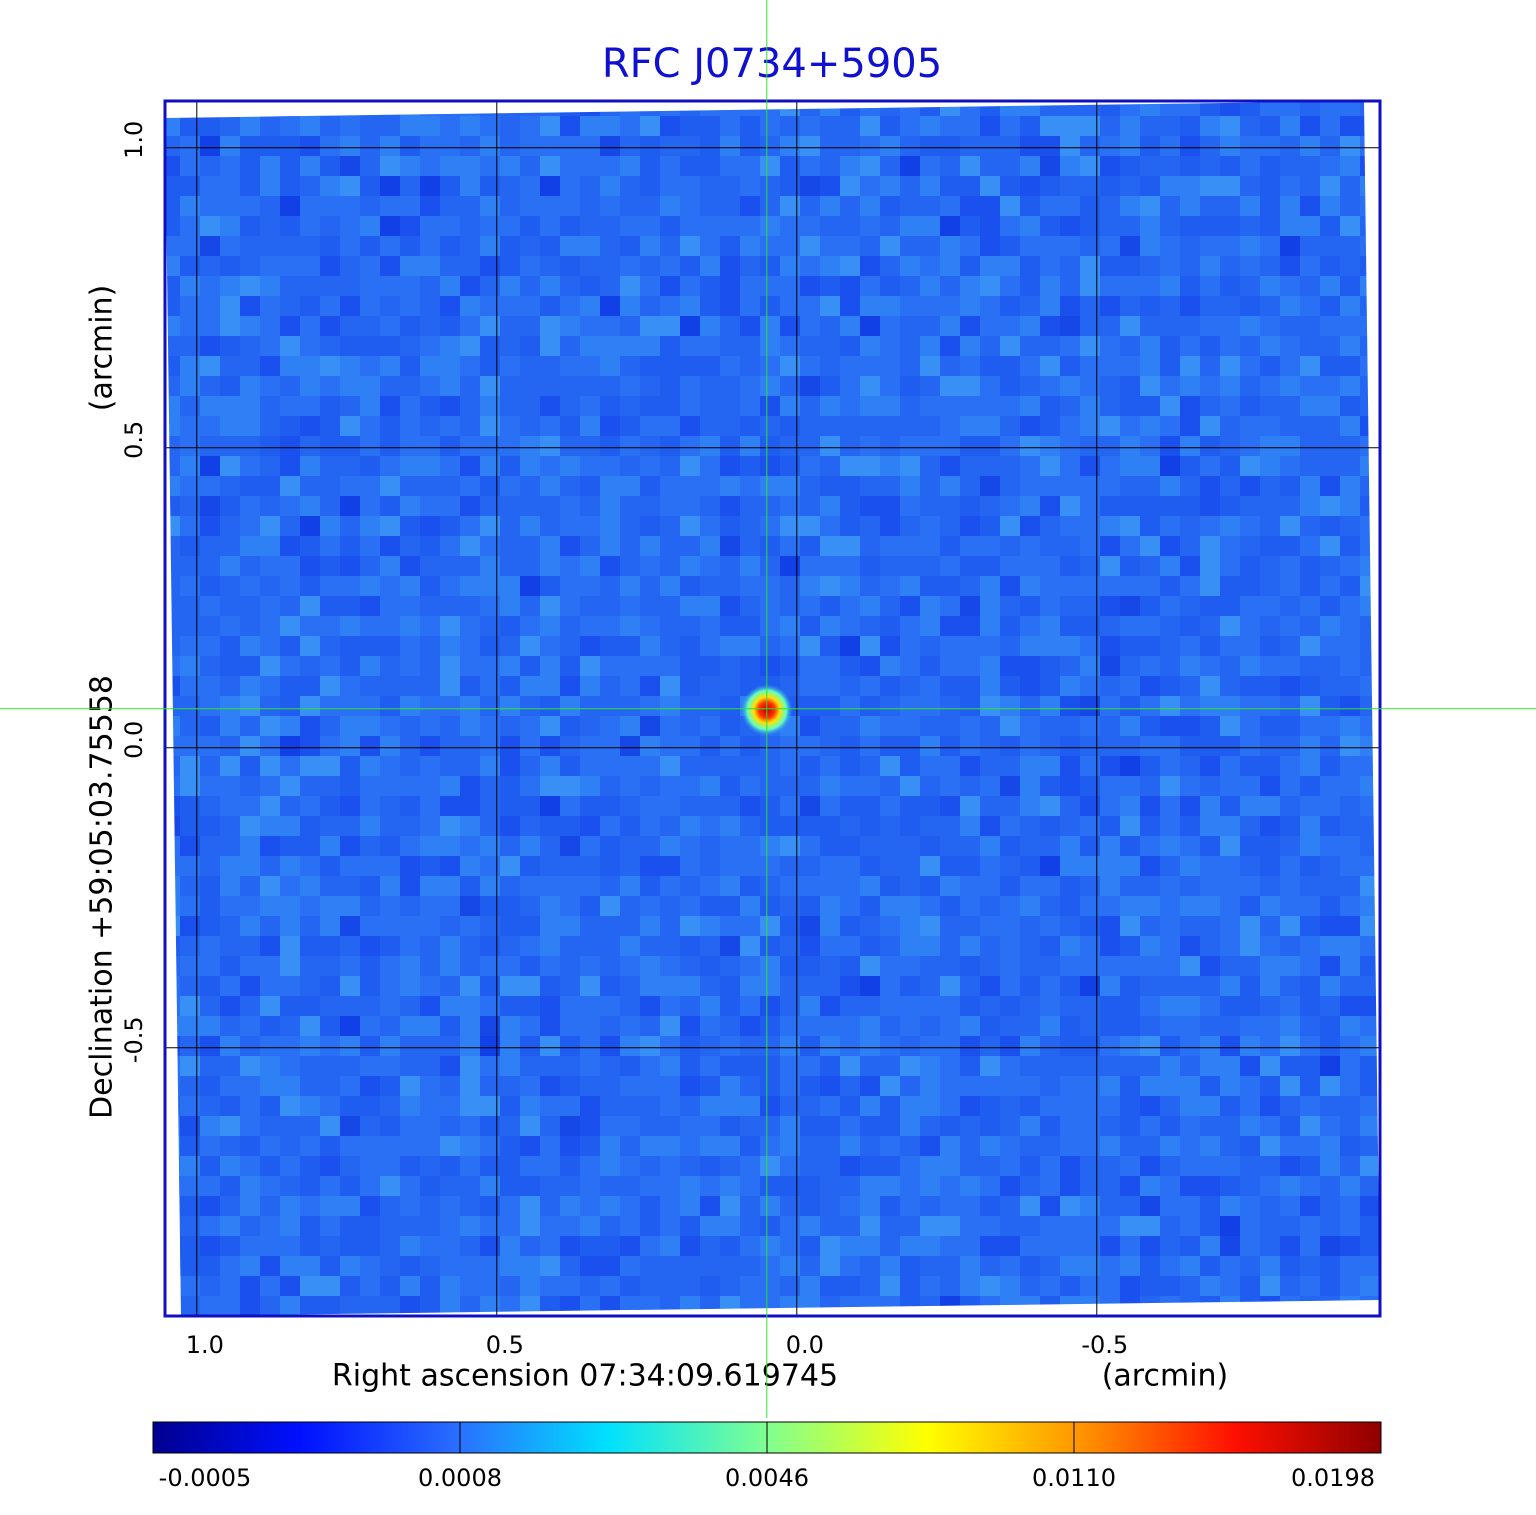 This screenshot has width=1536, height=1515. I want to click on y-tick-label: 1.0, so click(134, 140).